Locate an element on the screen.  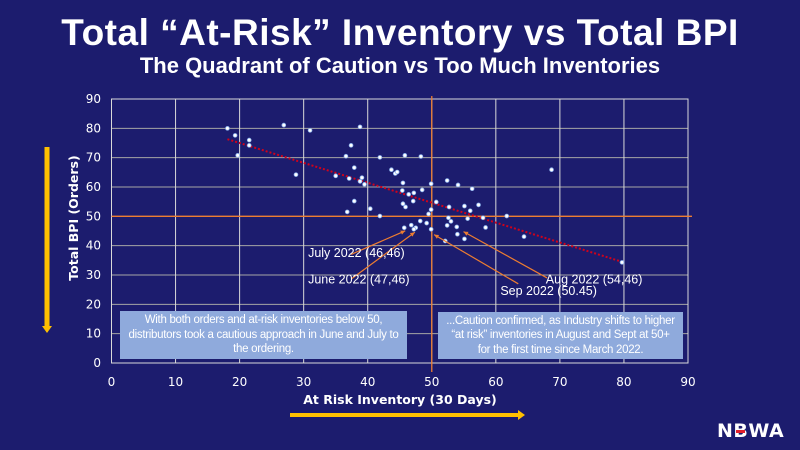
x-tick-label: 30 is located at coordinates (303, 382).